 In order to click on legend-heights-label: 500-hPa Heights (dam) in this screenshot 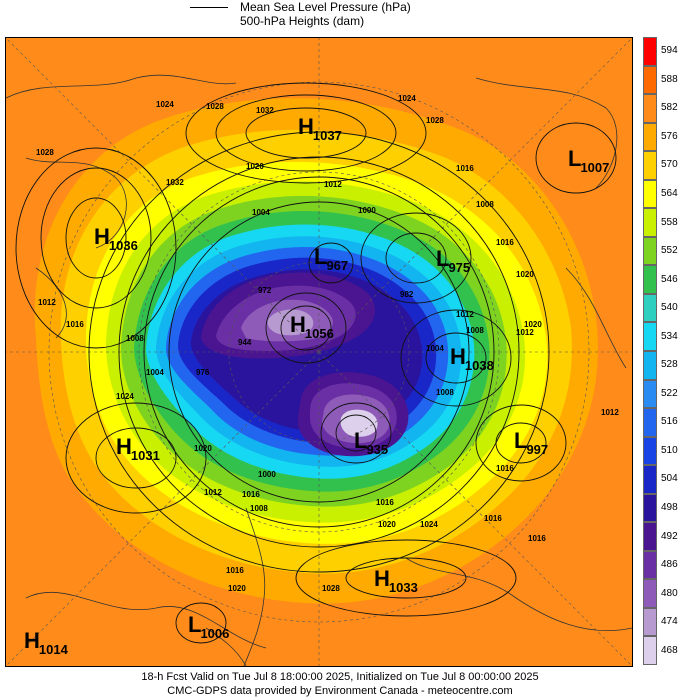, I will do `click(302, 21)`.